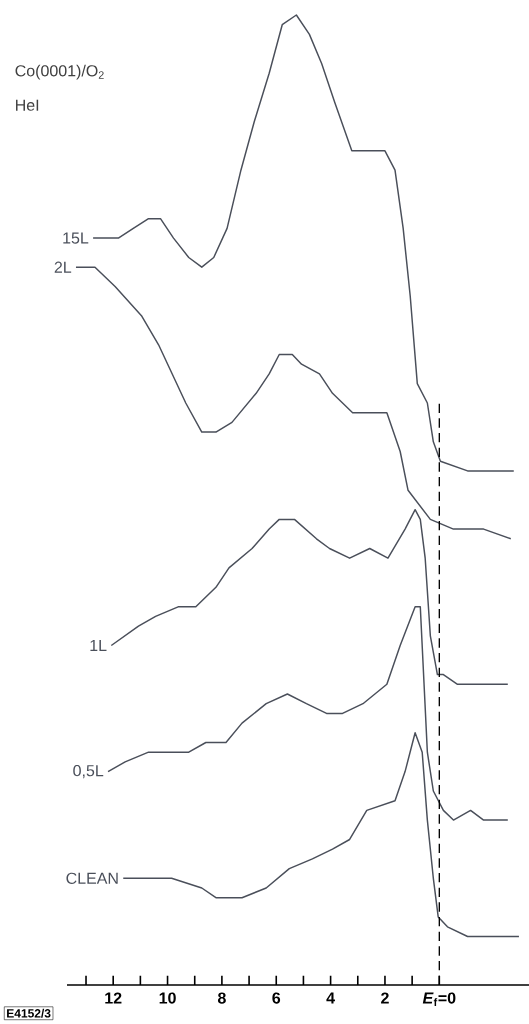  What do you see at coordinates (385, 998) in the screenshot?
I see `x-tick-label: 2` at bounding box center [385, 998].